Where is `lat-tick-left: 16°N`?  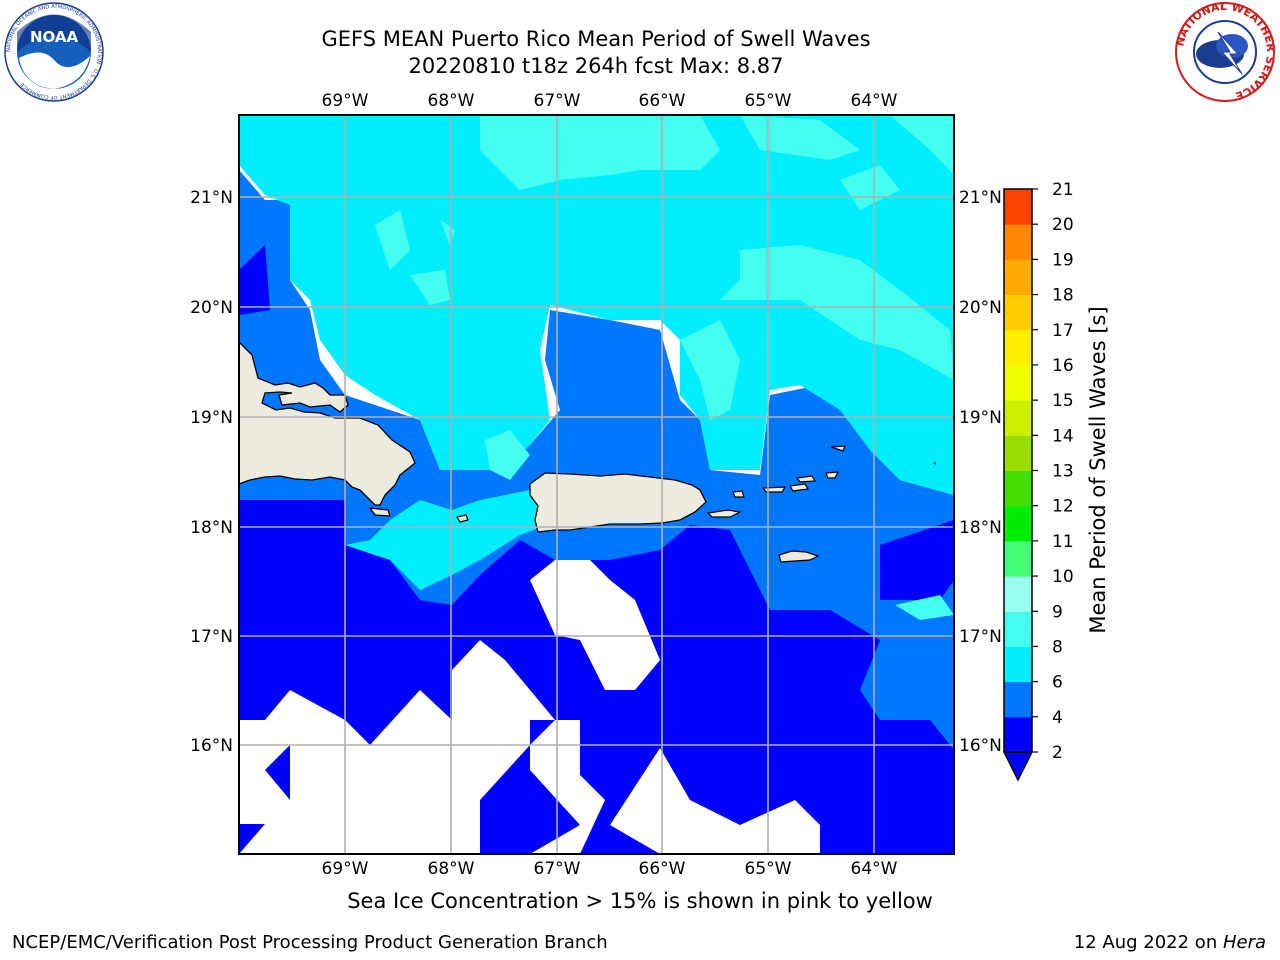 lat-tick-left: 16°N is located at coordinates (211, 746).